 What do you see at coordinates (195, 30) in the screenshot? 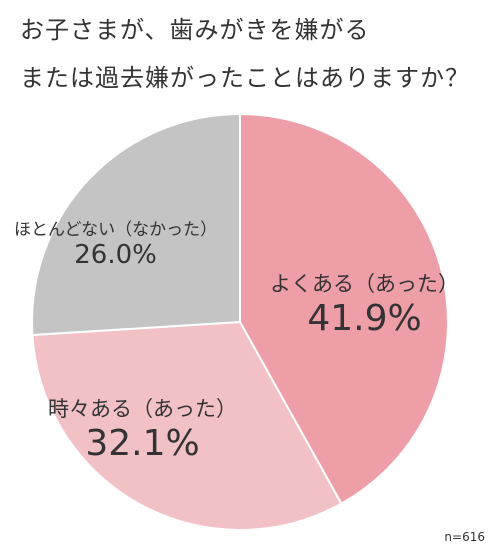
I see `chart-title-line-1: お子さまが、歯みがきを嫌がる` at bounding box center [195, 30].